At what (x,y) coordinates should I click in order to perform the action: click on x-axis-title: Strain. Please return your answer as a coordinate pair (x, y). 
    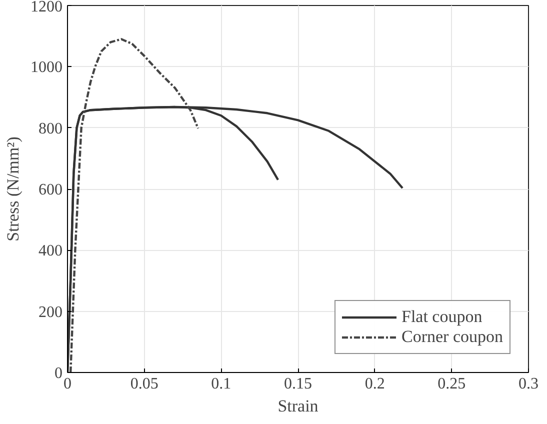
    Looking at the image, I should click on (298, 406).